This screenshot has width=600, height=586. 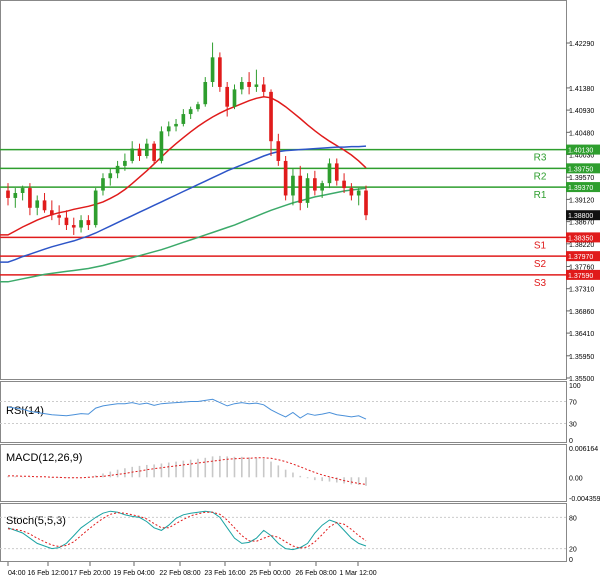 I want to click on time-tick-label: 23 Feb 16:00, so click(x=224, y=573).